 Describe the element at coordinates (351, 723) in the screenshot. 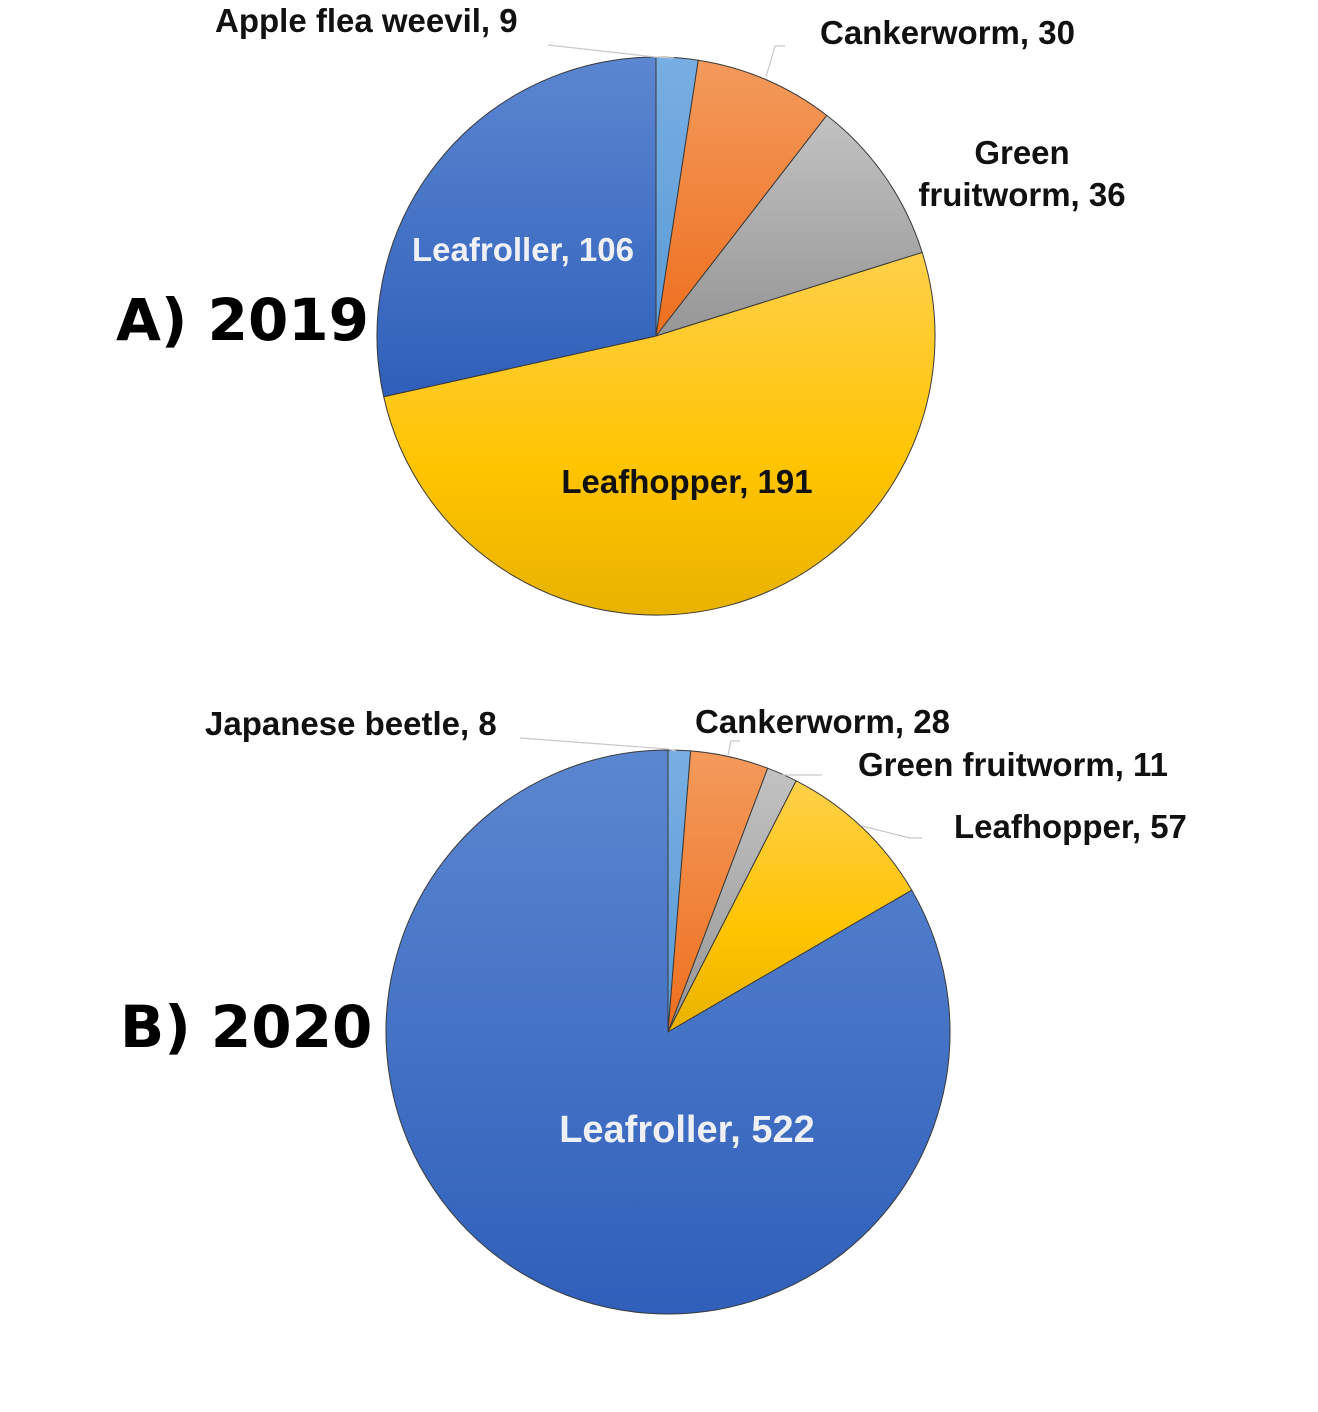

I see `slice-label-japanese-beetle: Japanese beetle, 8` at that location.